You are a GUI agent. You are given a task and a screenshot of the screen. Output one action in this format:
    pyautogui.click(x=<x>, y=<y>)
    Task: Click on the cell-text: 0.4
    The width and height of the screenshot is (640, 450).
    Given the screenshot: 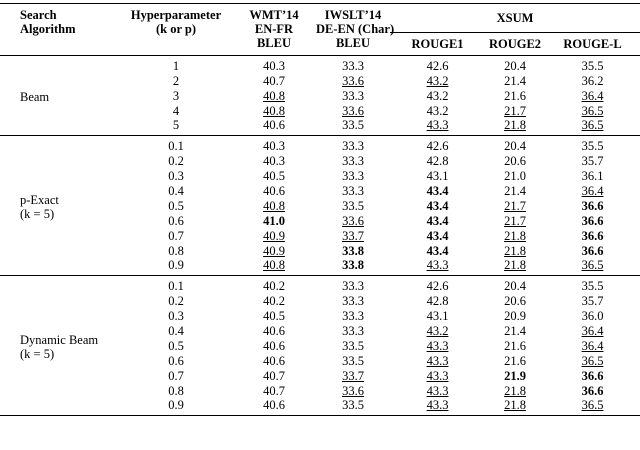 What is the action you would take?
    pyautogui.click(x=176, y=190)
    